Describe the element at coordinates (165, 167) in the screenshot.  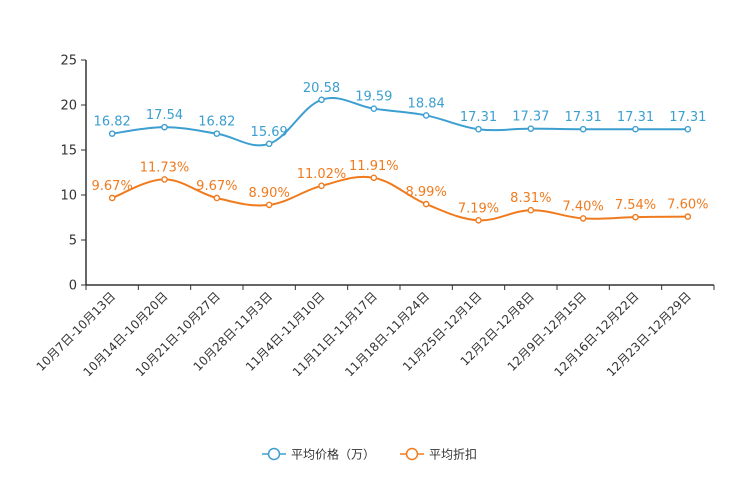
I see `data-label: 11.73%` at that location.